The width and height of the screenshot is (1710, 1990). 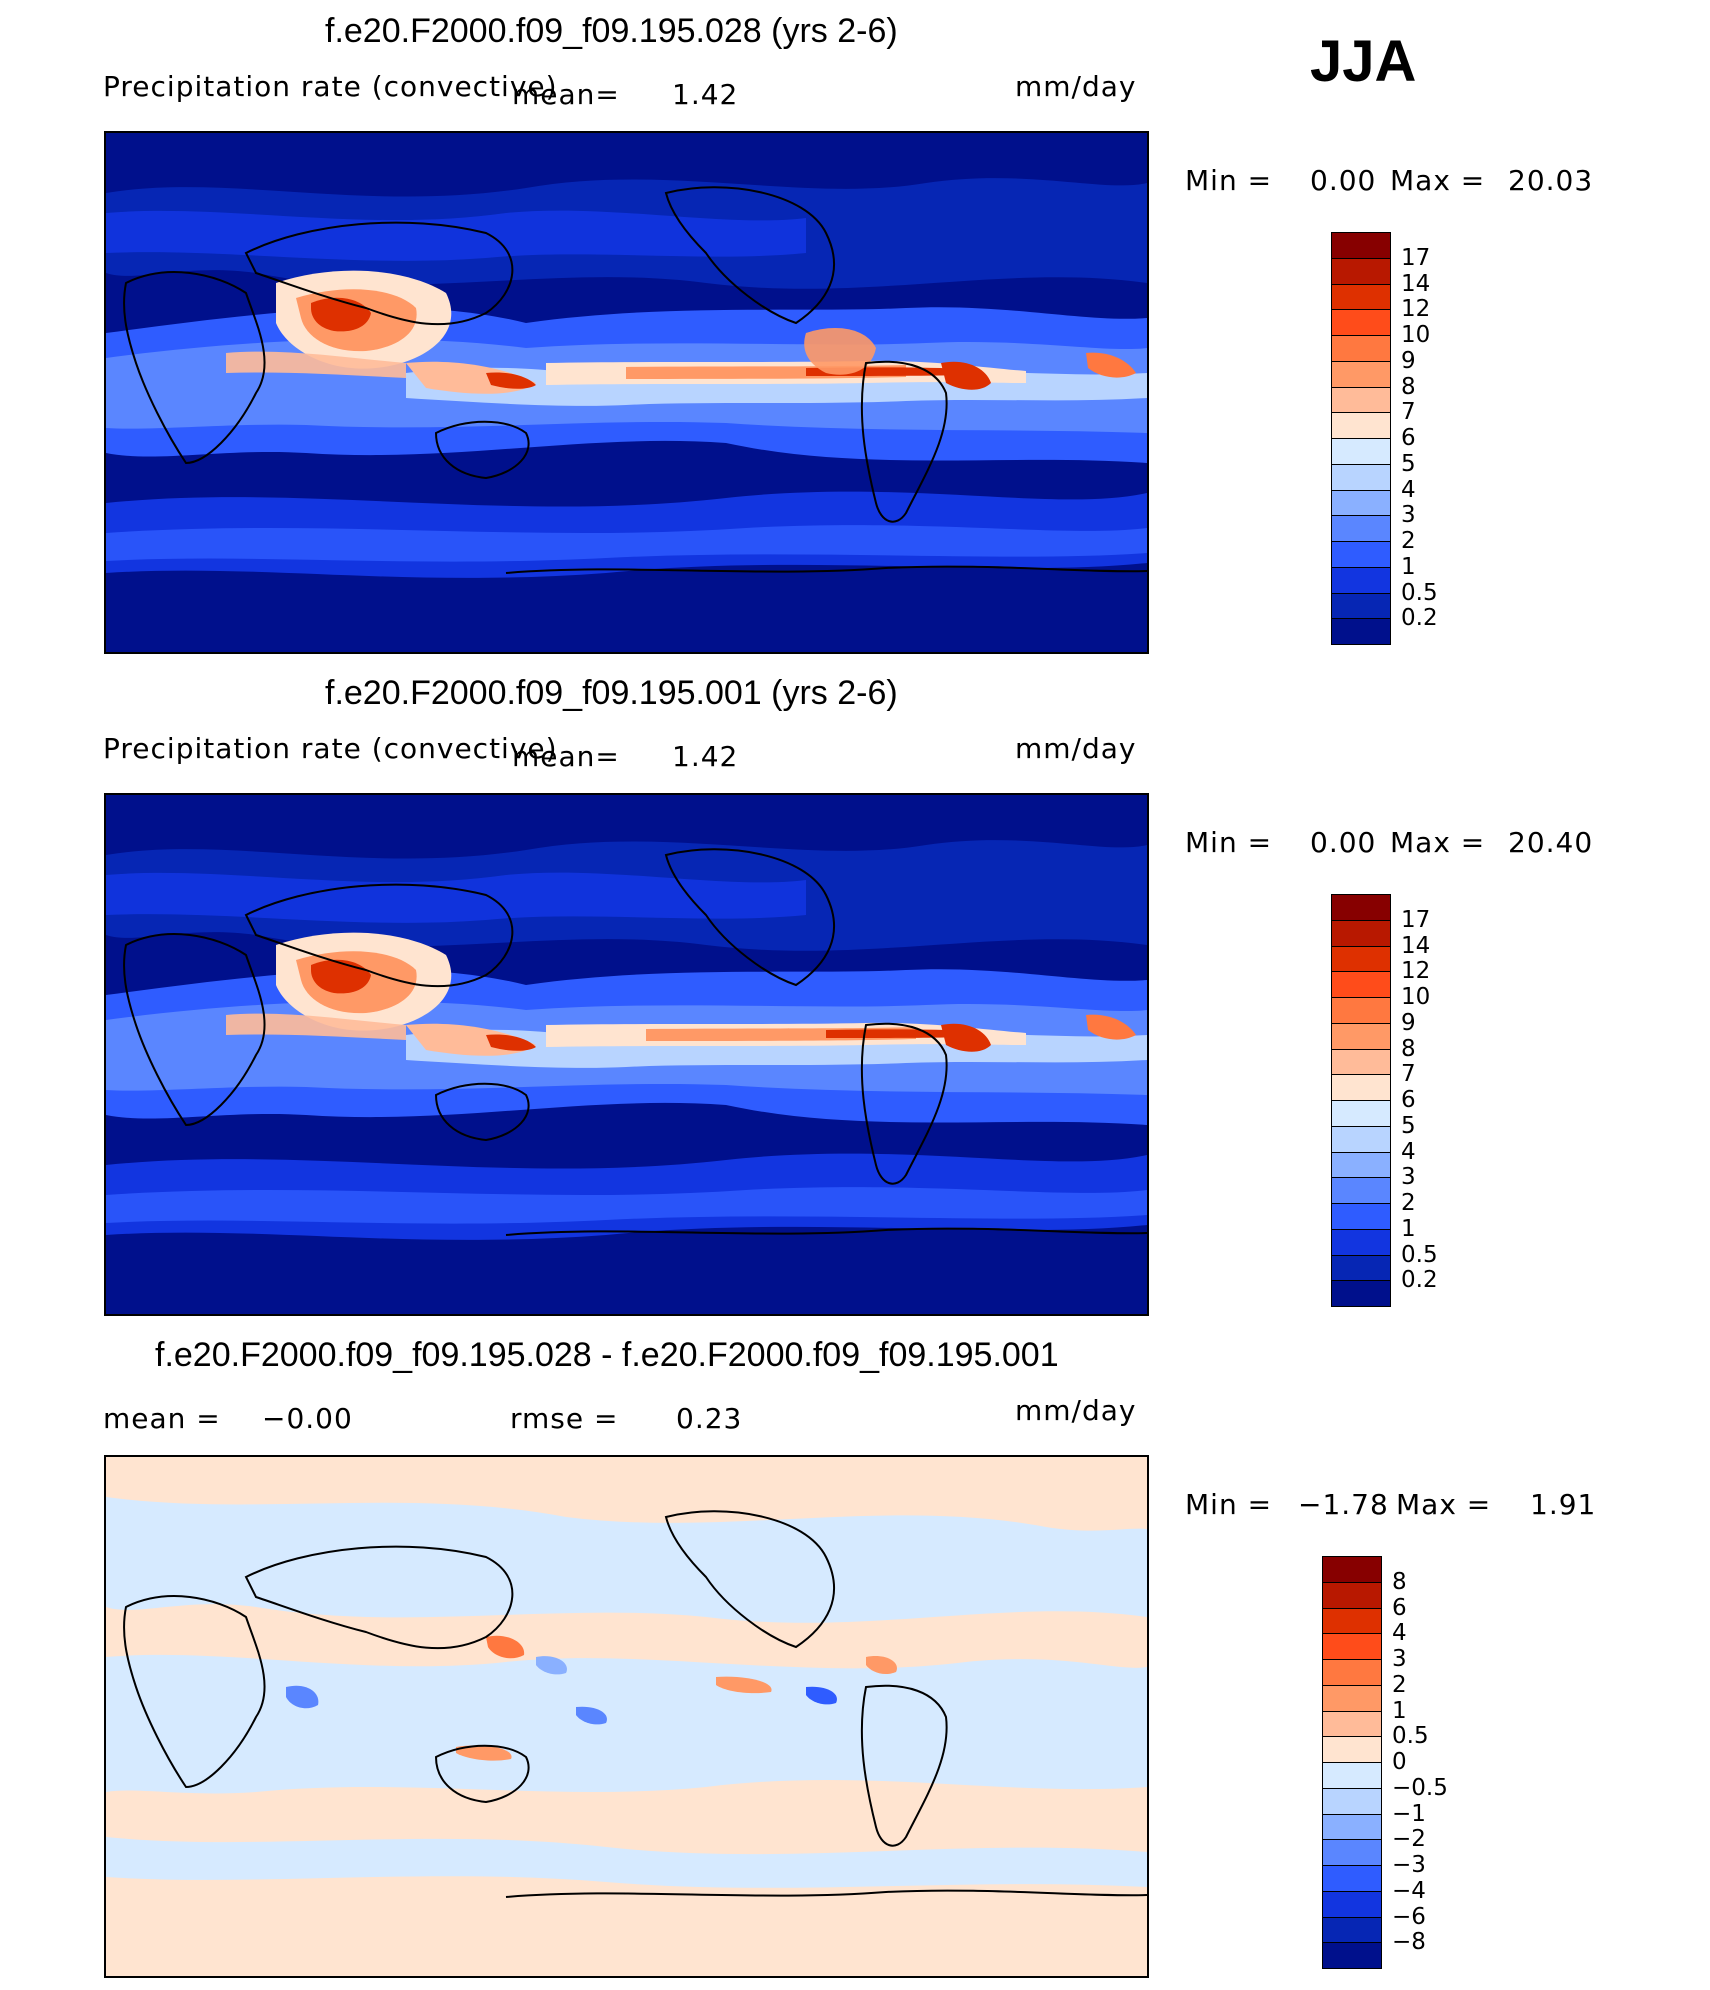 What do you see at coordinates (1076, 748) in the screenshot?
I see `units-label-middle: mm/day` at bounding box center [1076, 748].